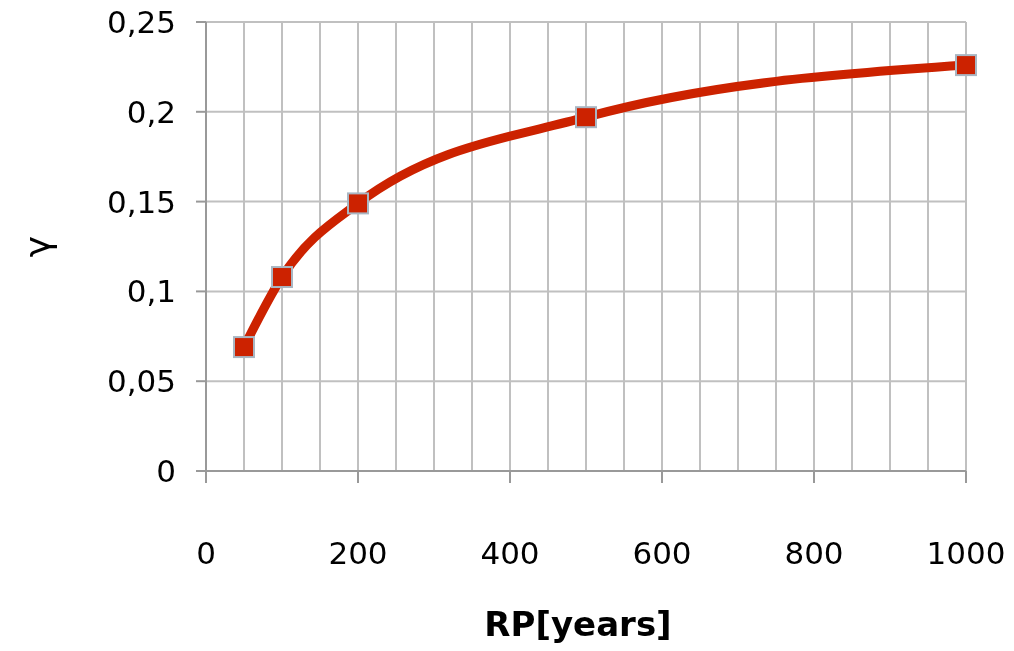 This screenshot has height=651, width=1014. What do you see at coordinates (358, 553) in the screenshot?
I see `x-tick-label: 200` at bounding box center [358, 553].